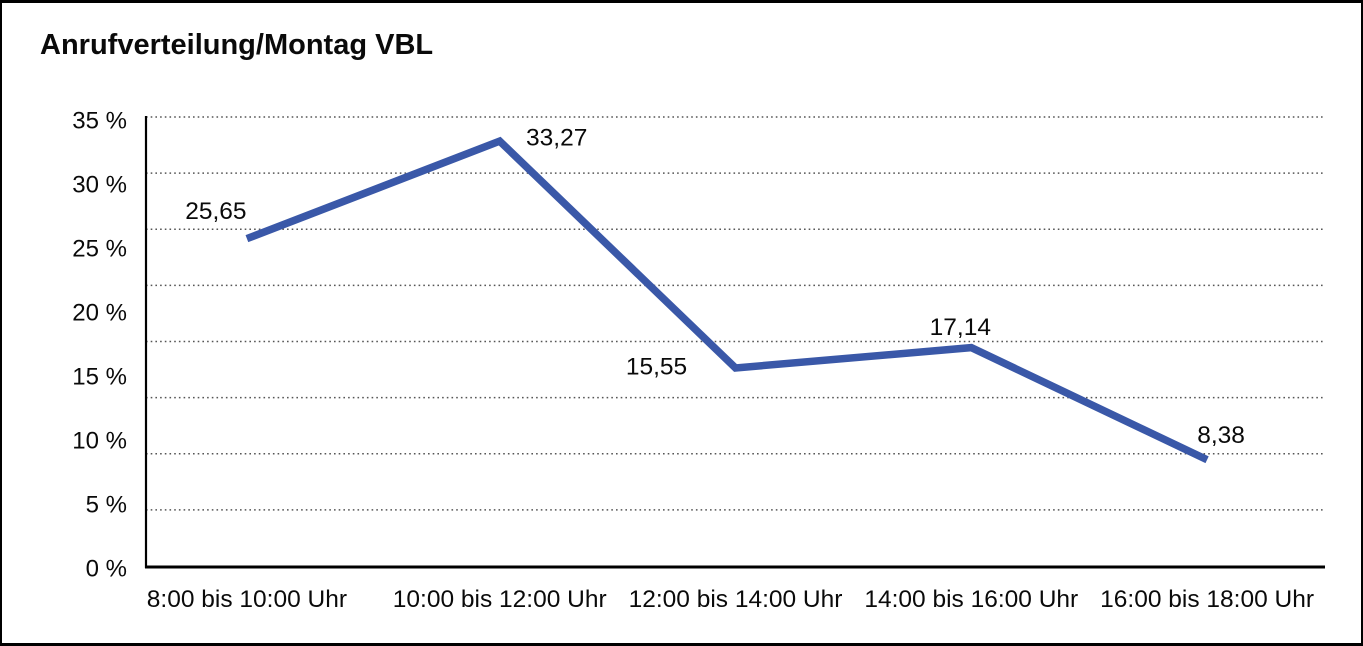 Image resolution: width=1363 pixels, height=646 pixels. I want to click on x-axis-category-label: 14:00 bis 16:00 Uhr, so click(971, 599).